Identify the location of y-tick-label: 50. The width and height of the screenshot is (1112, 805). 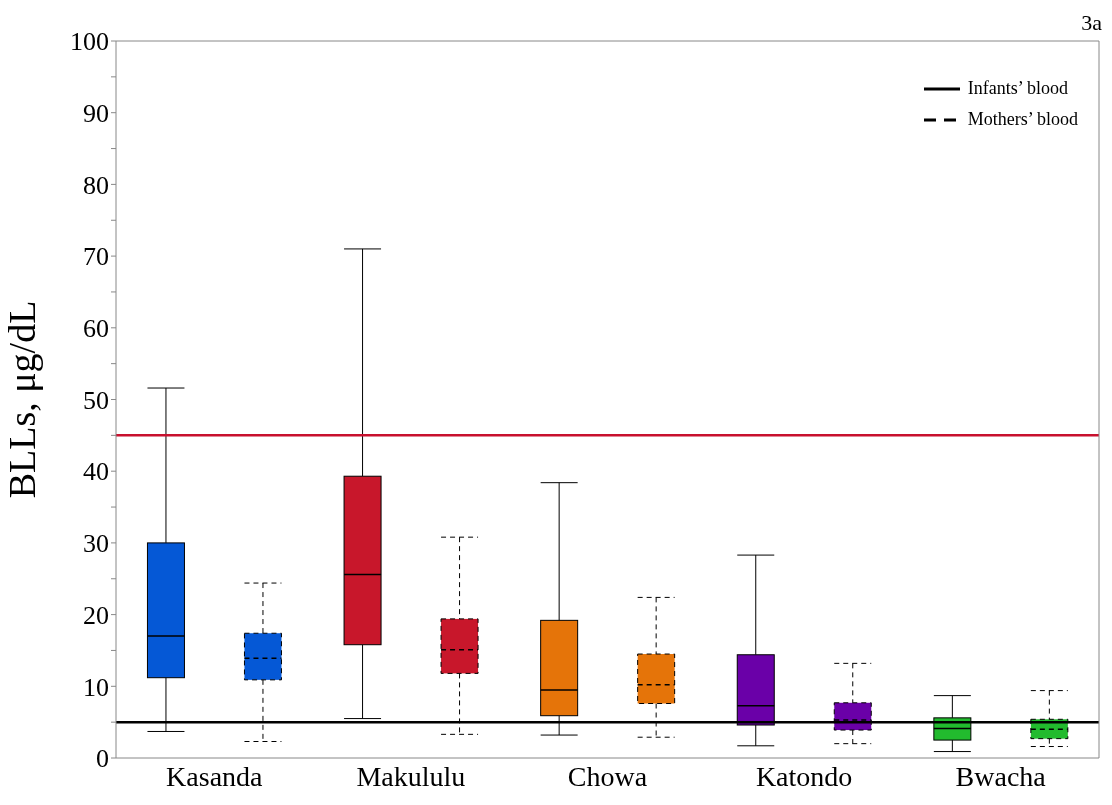
(96, 400).